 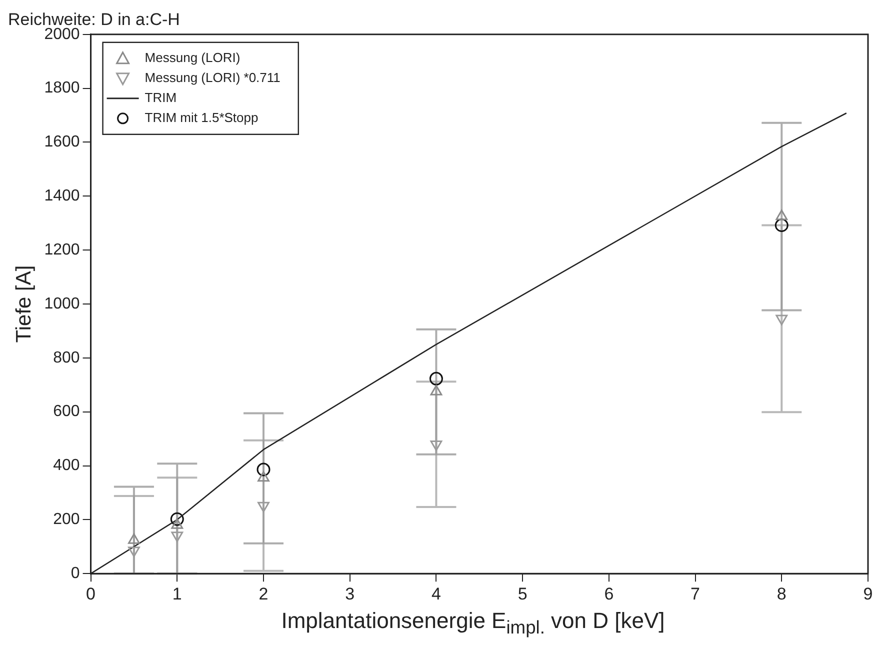 I want to click on legend-label: Messung (LORI), so click(x=192, y=57).